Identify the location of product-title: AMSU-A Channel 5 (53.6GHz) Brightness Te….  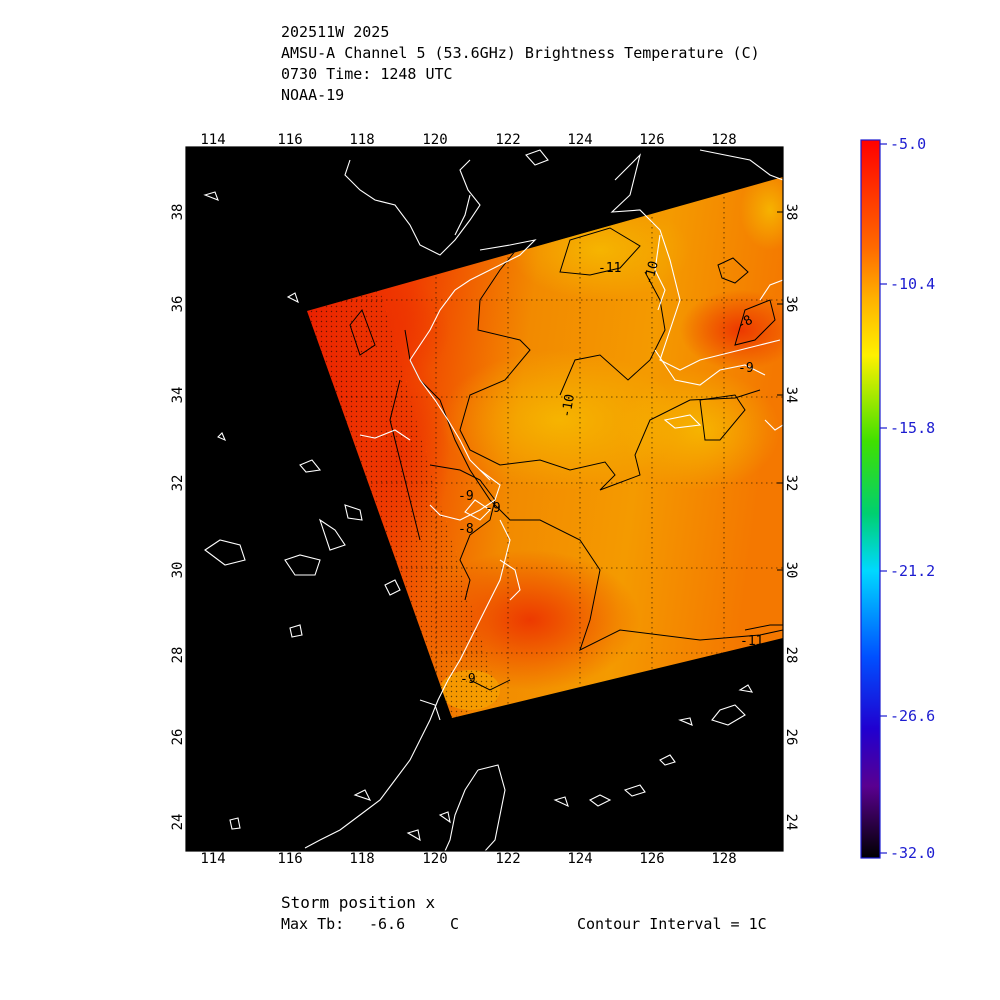
(520, 53).